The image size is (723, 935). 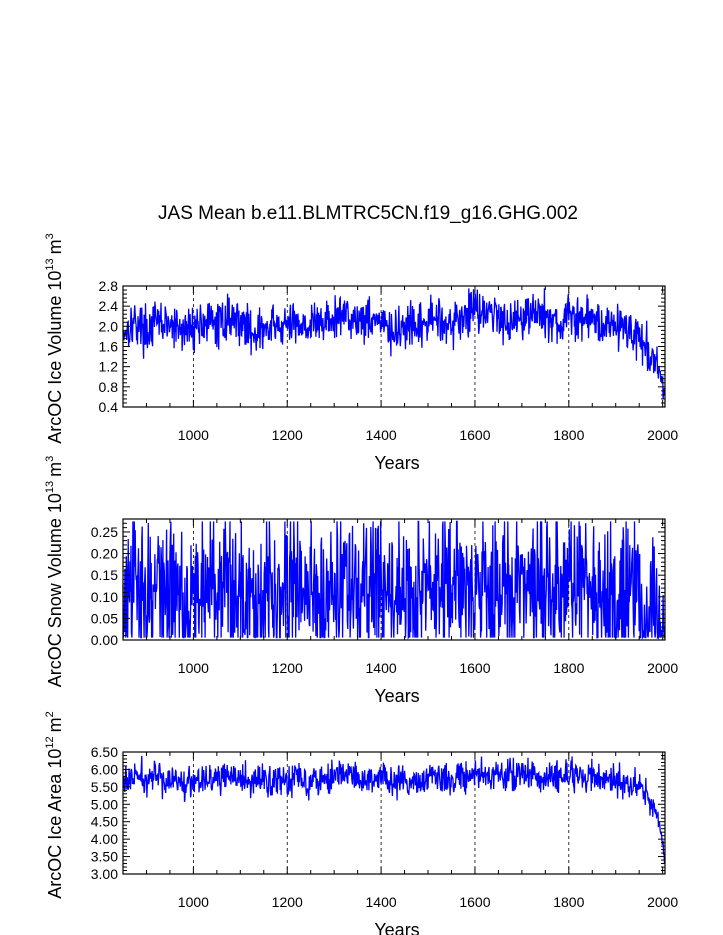 I want to click on y-tick-label: 0.15, so click(x=104, y=575).